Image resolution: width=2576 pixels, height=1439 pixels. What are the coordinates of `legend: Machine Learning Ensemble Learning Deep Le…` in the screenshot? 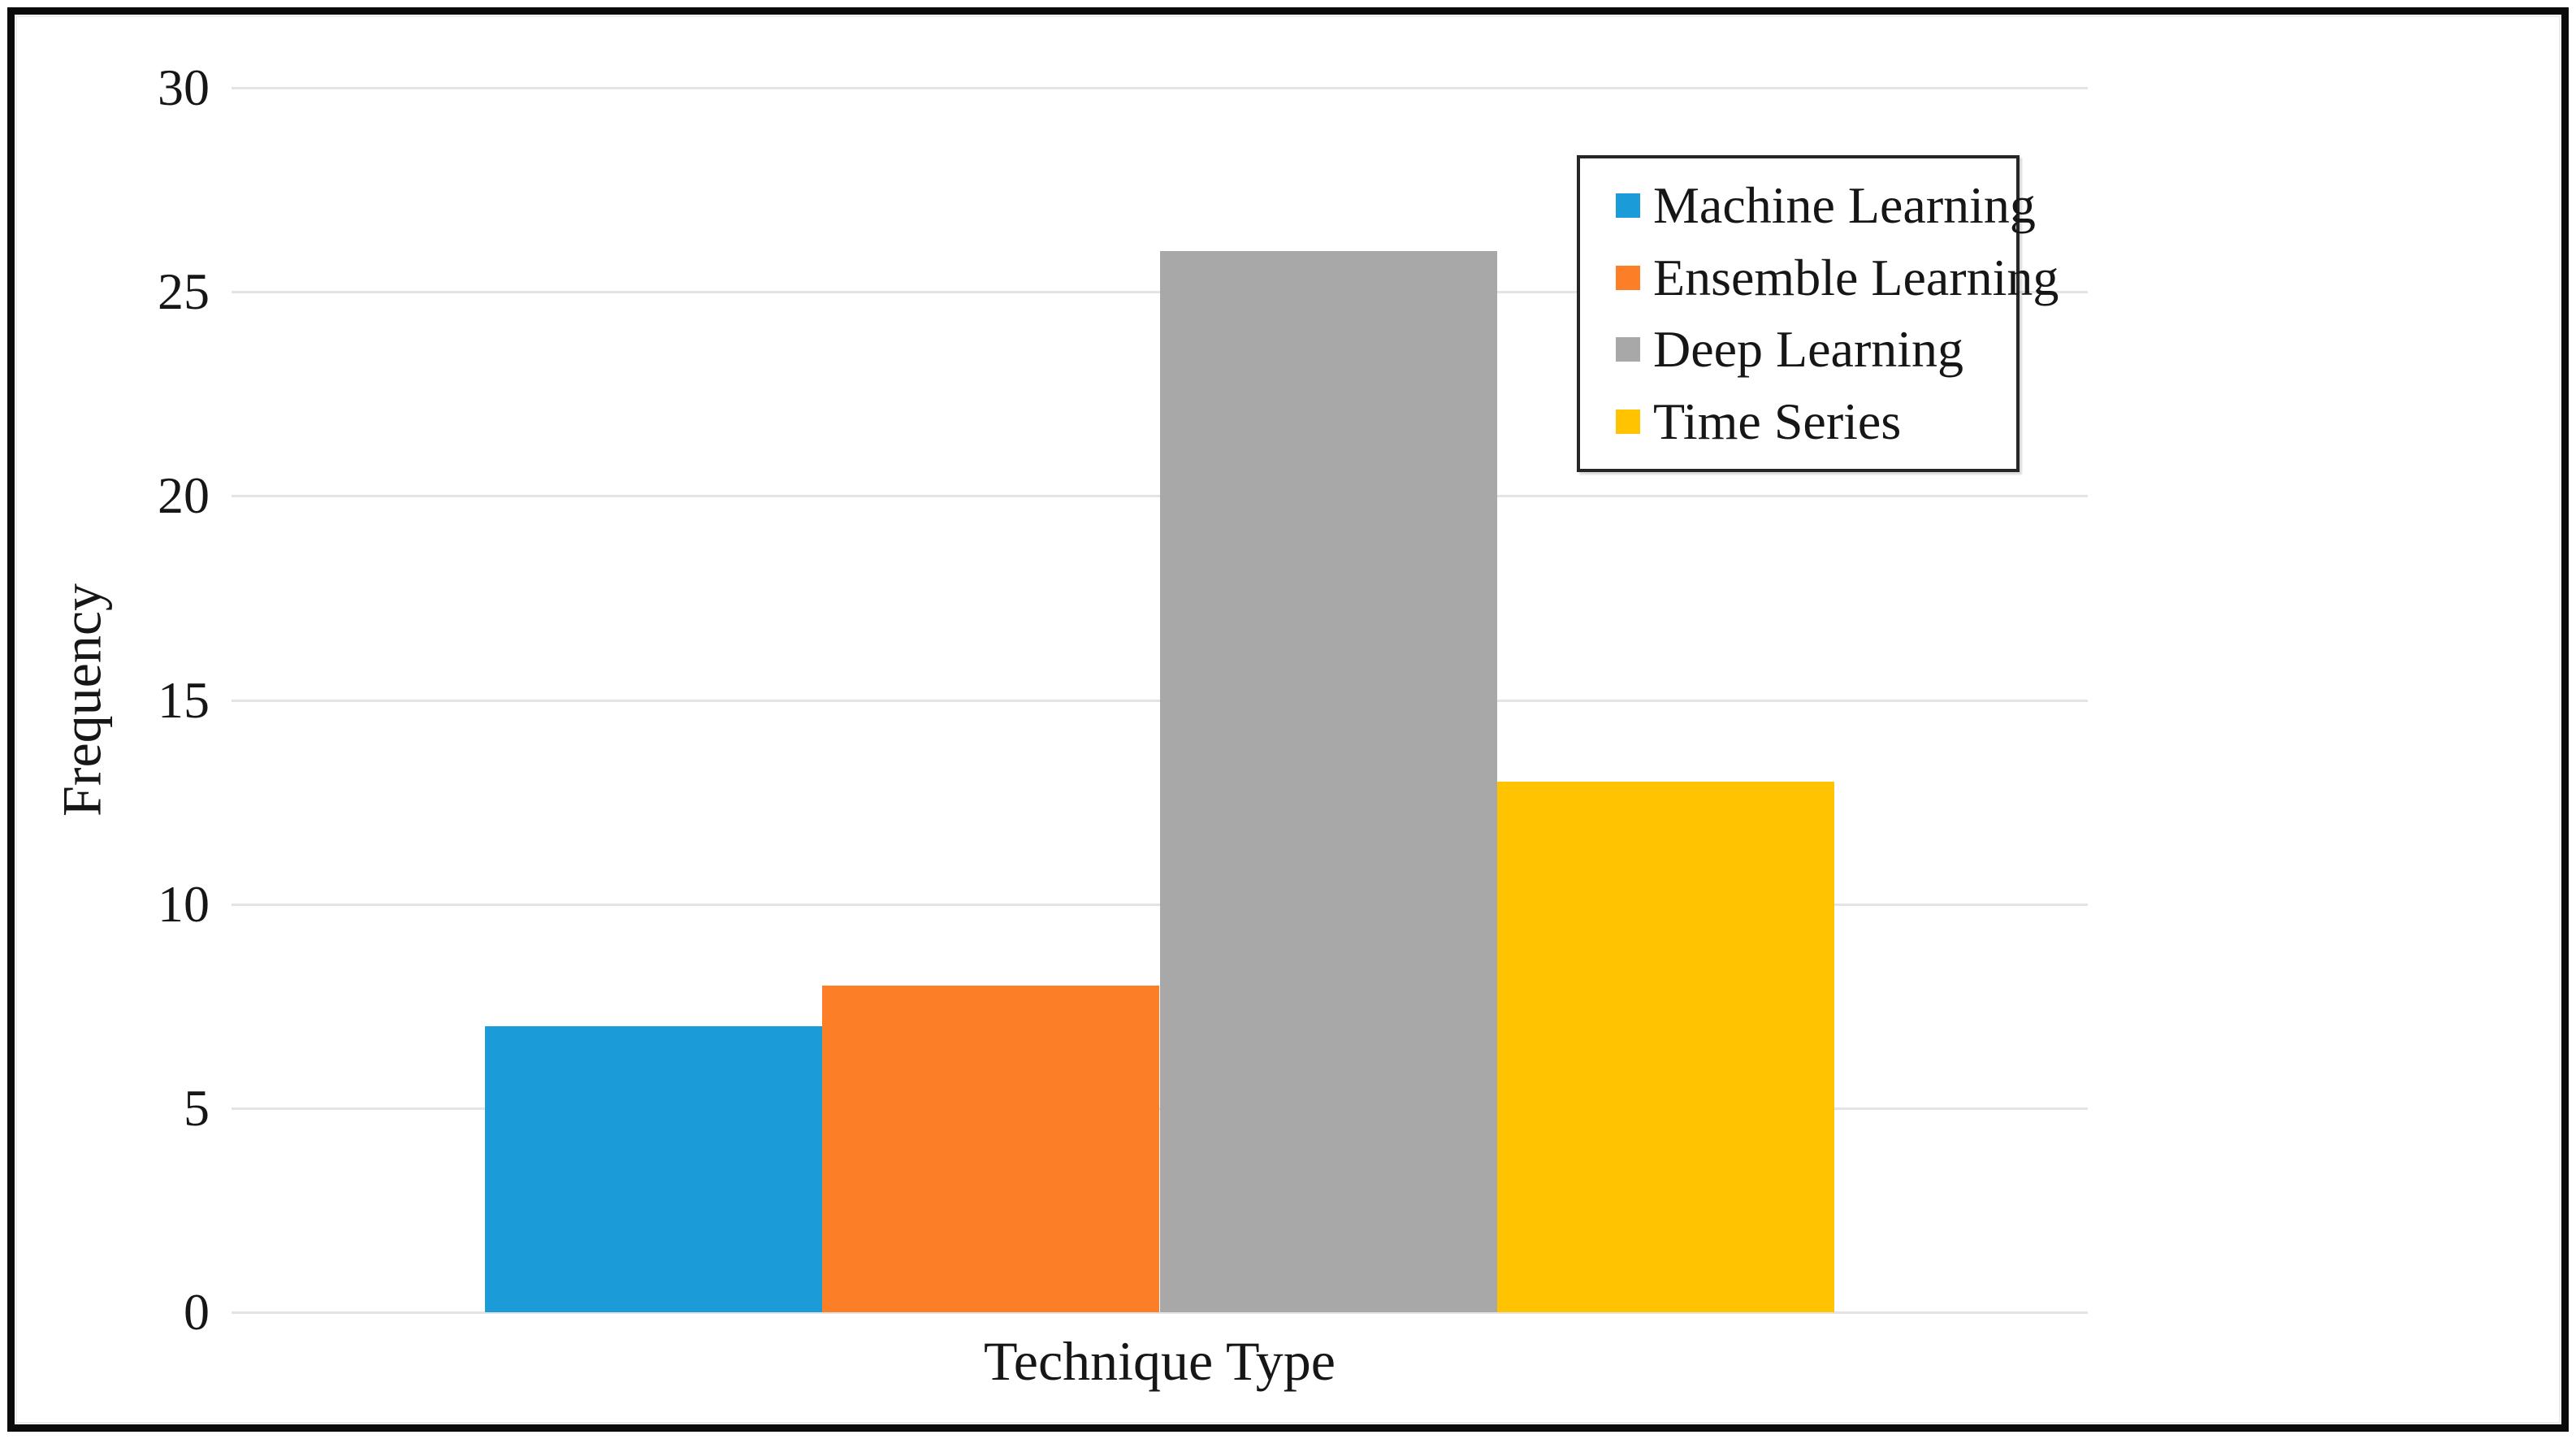 It's located at (1818, 314).